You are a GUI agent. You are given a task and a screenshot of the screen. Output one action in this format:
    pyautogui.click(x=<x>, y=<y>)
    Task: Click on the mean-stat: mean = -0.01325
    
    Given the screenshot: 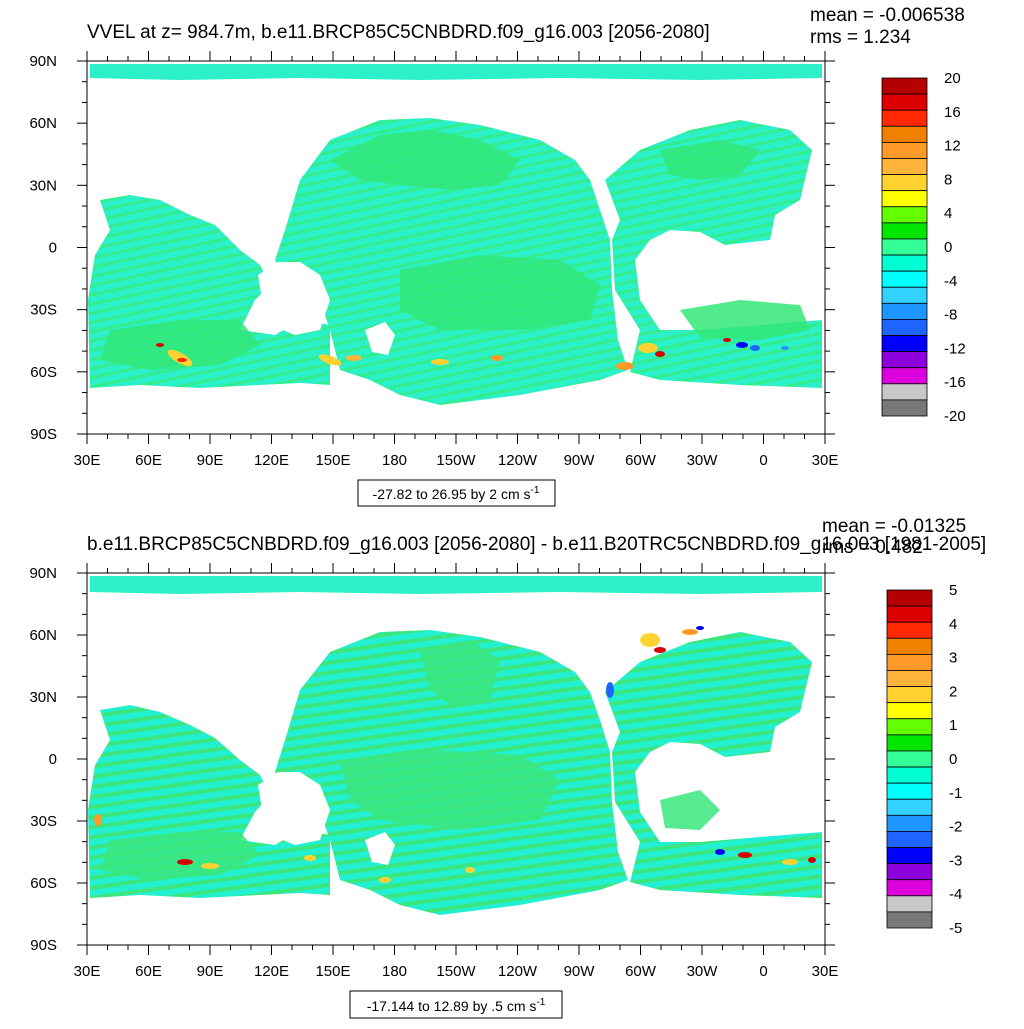 What is the action you would take?
    pyautogui.click(x=894, y=526)
    